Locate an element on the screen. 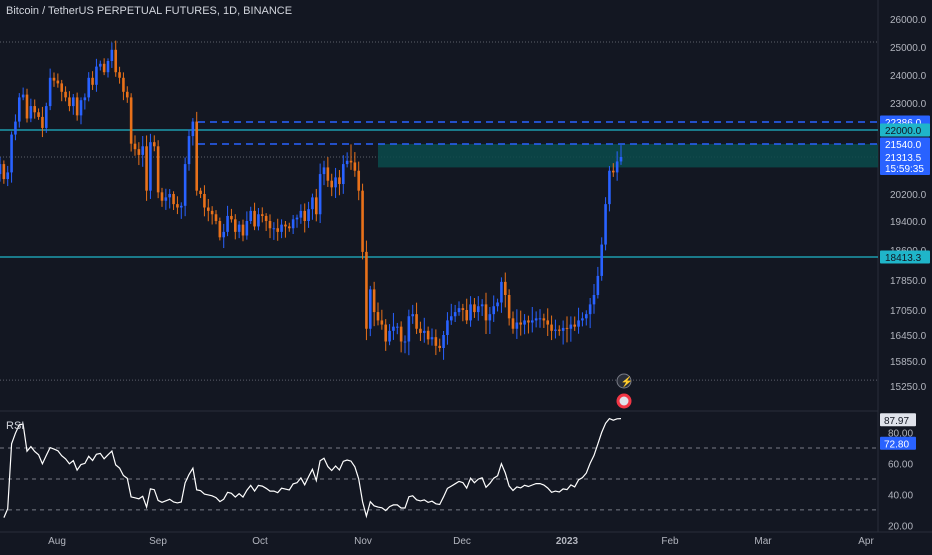  price-tick-label: 23000.0 is located at coordinates (908, 104).